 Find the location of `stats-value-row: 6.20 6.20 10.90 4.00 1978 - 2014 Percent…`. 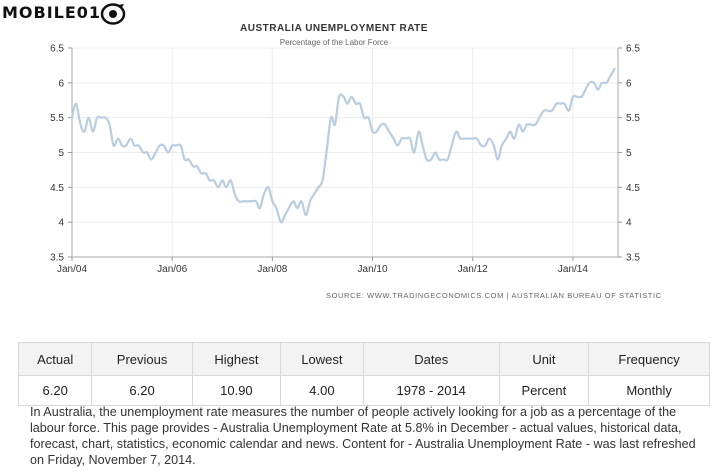

stats-value-row: 6.20 6.20 10.90 4.00 1978 - 2014 Percent… is located at coordinates (363, 390).